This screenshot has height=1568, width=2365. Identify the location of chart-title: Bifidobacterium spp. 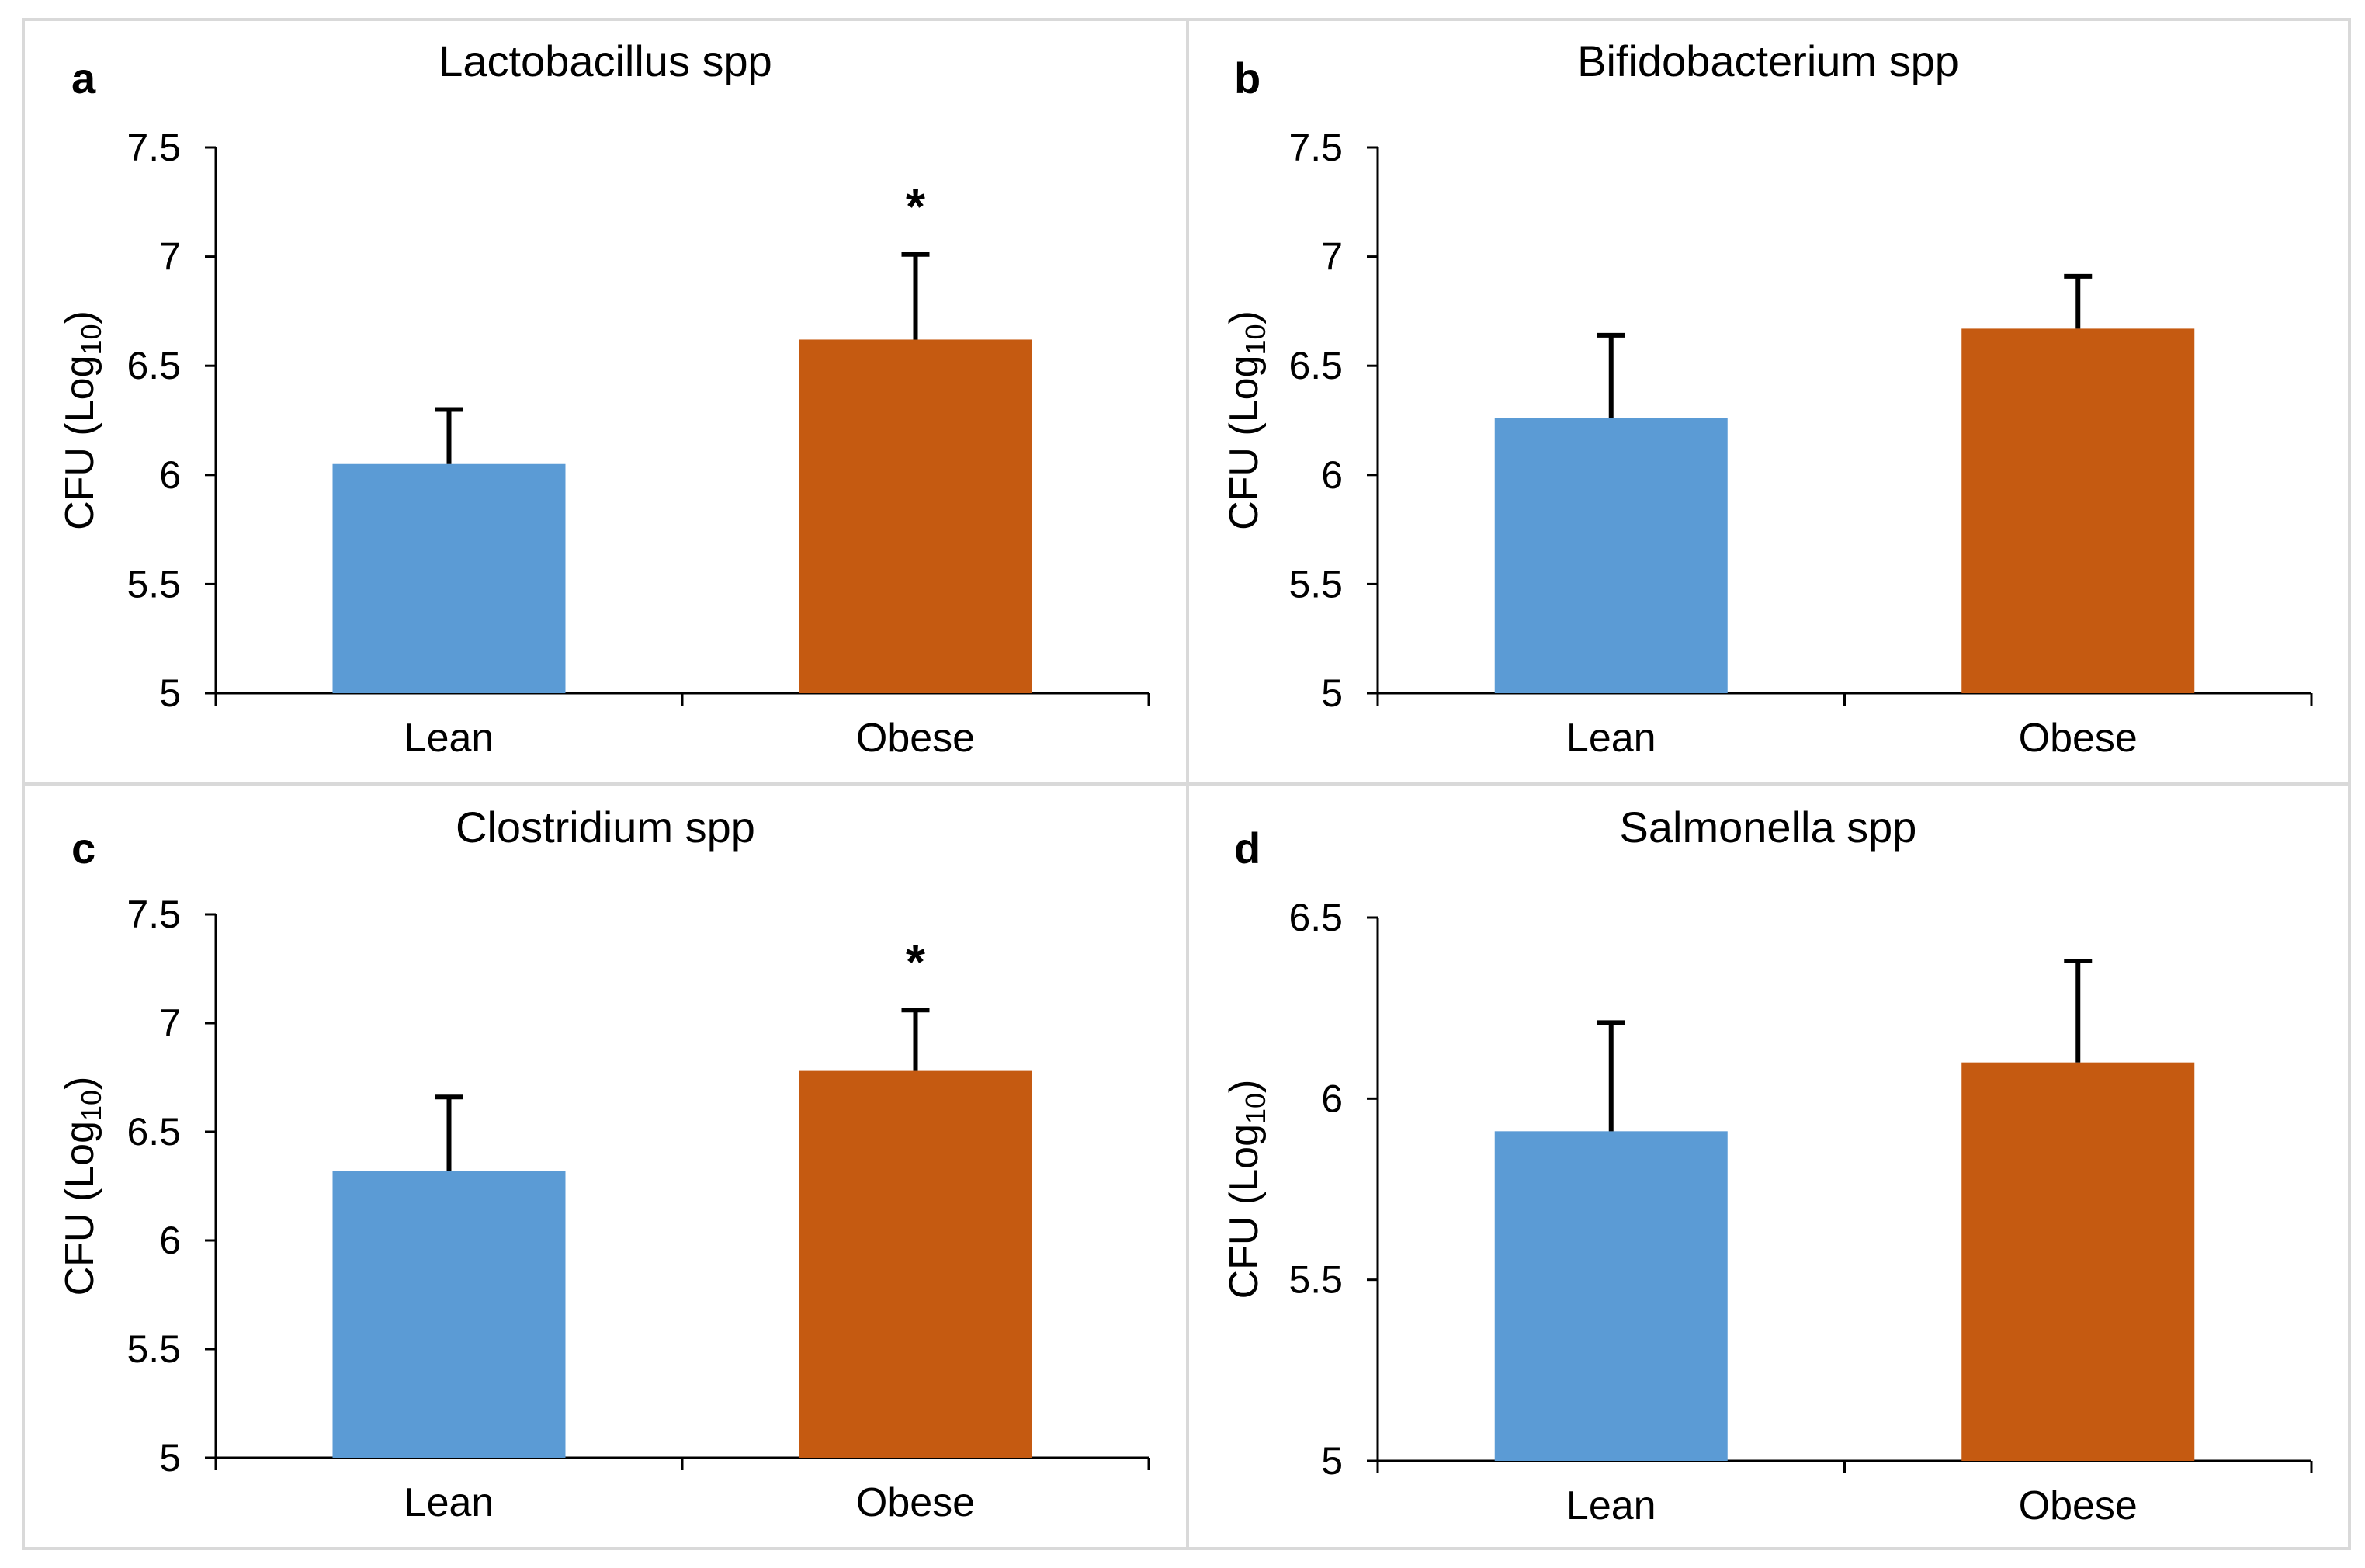
(1768, 60).